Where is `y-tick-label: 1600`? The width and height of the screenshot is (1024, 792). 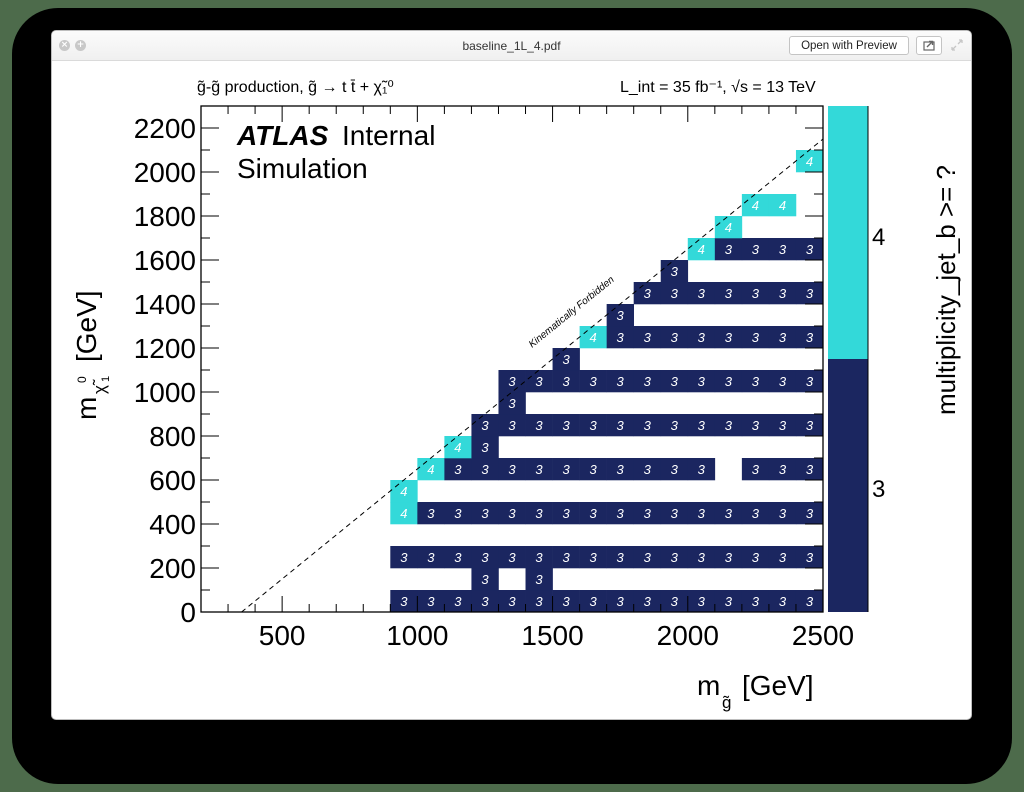
y-tick-label: 1600 is located at coordinates (165, 260).